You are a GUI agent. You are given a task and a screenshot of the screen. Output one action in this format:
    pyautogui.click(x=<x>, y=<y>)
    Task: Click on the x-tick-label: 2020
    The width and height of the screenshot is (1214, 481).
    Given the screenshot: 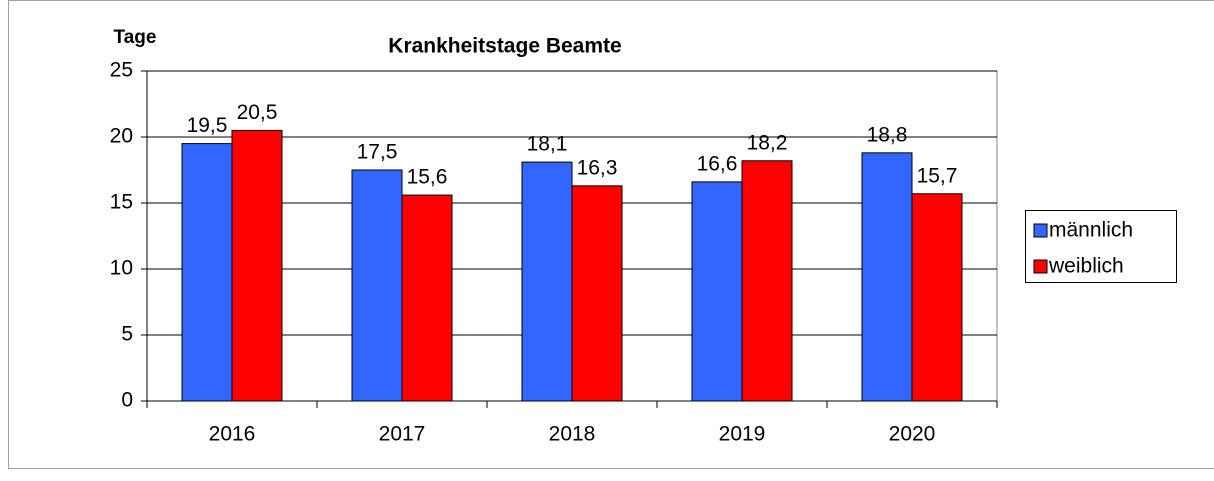 What is the action you would take?
    pyautogui.click(x=912, y=434)
    